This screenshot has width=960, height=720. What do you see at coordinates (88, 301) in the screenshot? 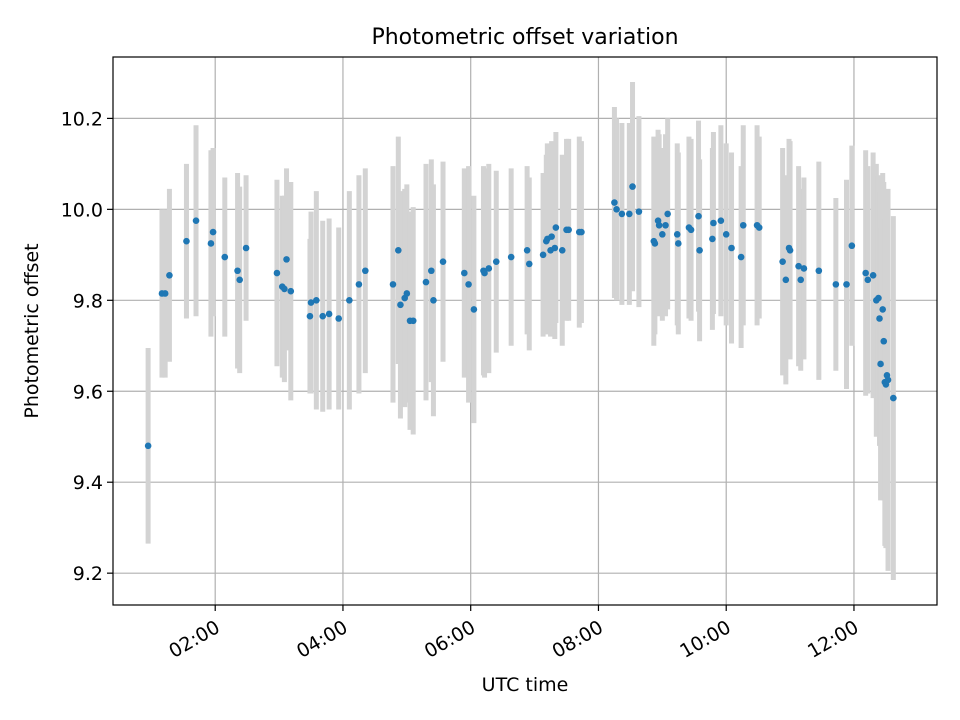
I see `y-tick-label: 9.8` at bounding box center [88, 301].